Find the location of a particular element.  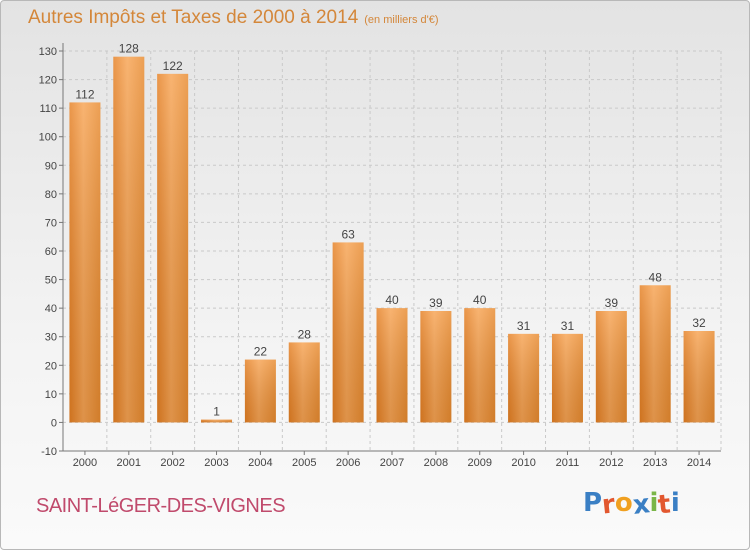

x-tick-label: 2001 is located at coordinates (129, 463).